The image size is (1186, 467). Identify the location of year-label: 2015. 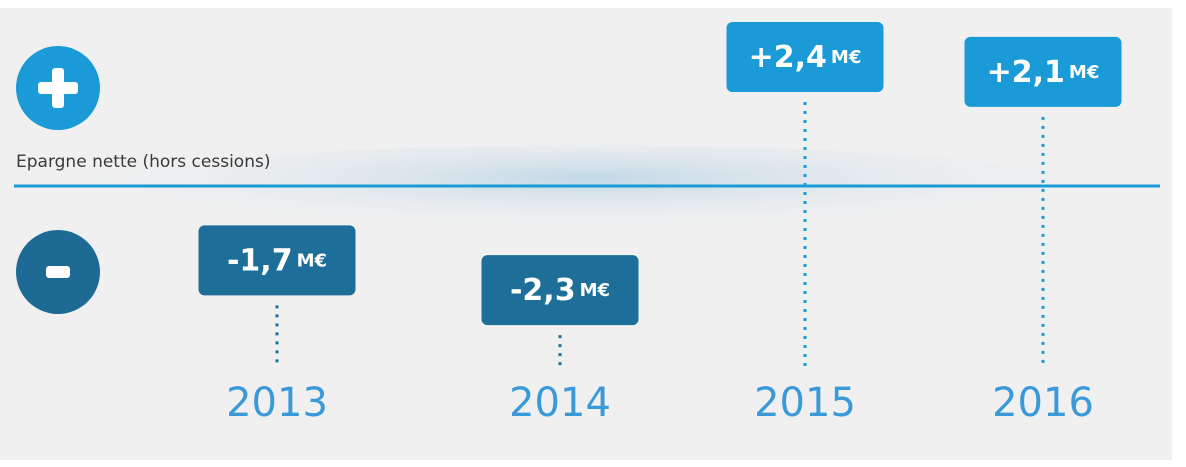
(805, 403).